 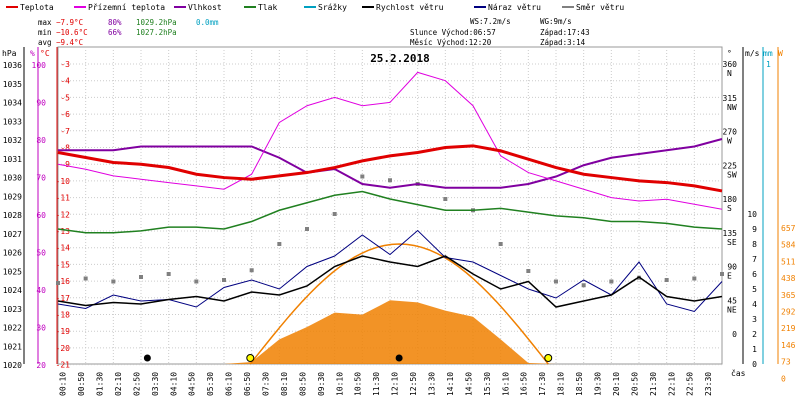 What do you see at coordinates (730, 64) in the screenshot?
I see `dir-tick-label: 360` at bounding box center [730, 64].